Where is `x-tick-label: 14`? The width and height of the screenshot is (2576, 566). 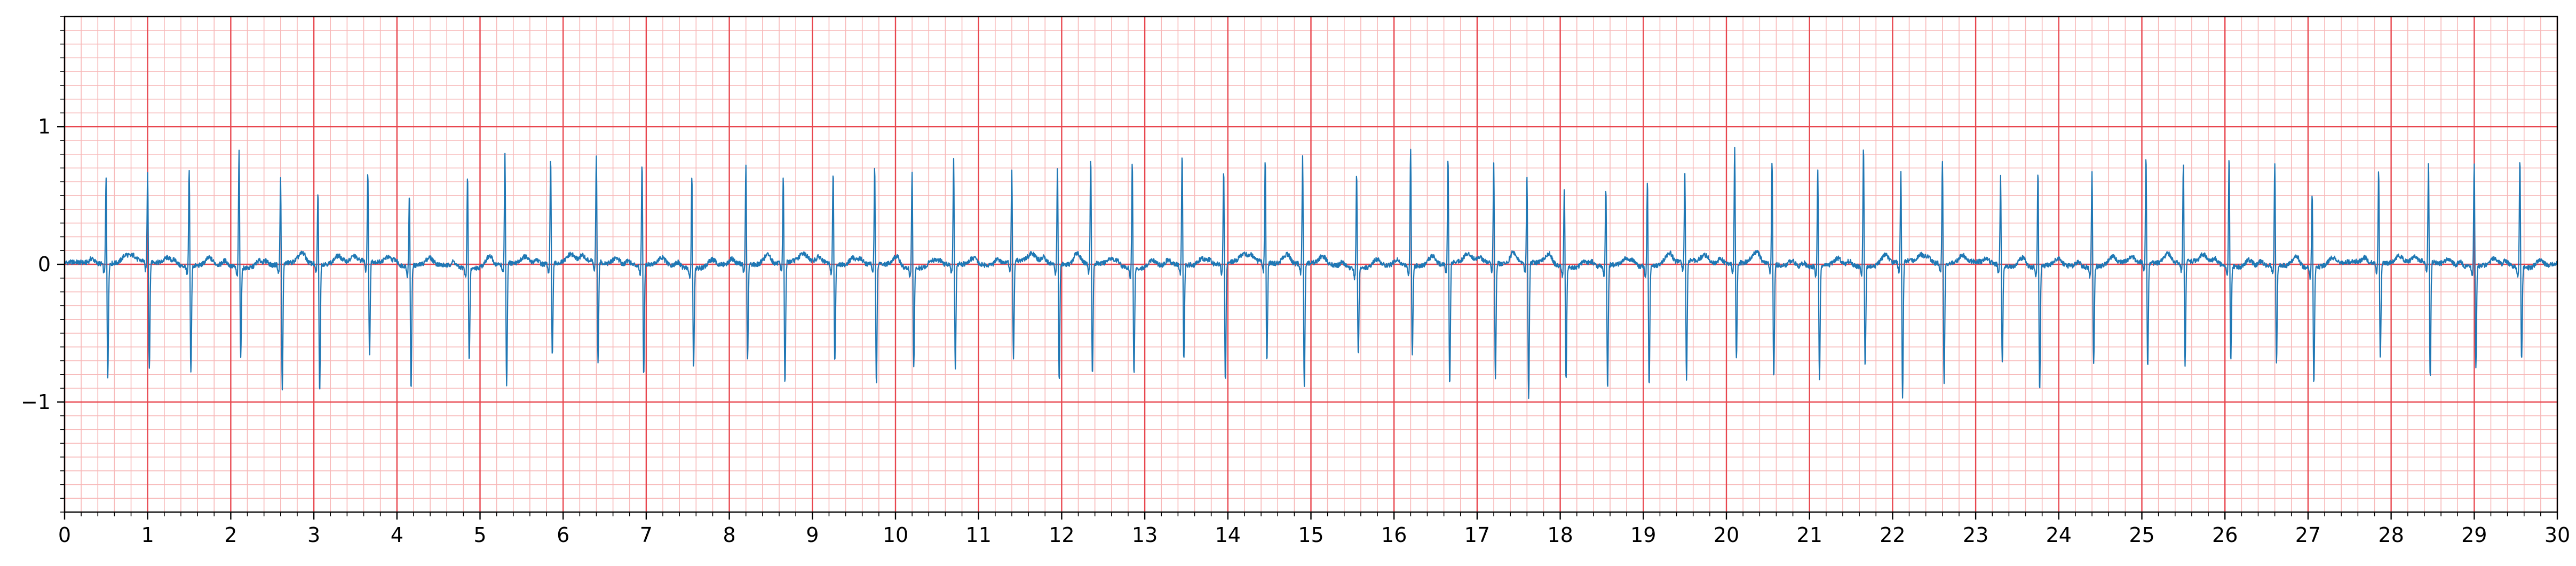 x-tick-label: 14 is located at coordinates (1228, 535).